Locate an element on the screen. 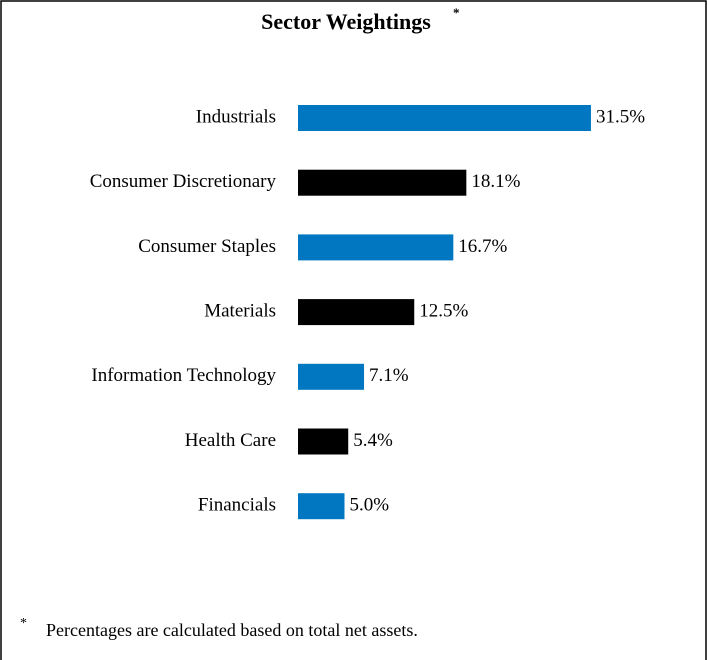  category-label: Information Technology is located at coordinates (183, 375).